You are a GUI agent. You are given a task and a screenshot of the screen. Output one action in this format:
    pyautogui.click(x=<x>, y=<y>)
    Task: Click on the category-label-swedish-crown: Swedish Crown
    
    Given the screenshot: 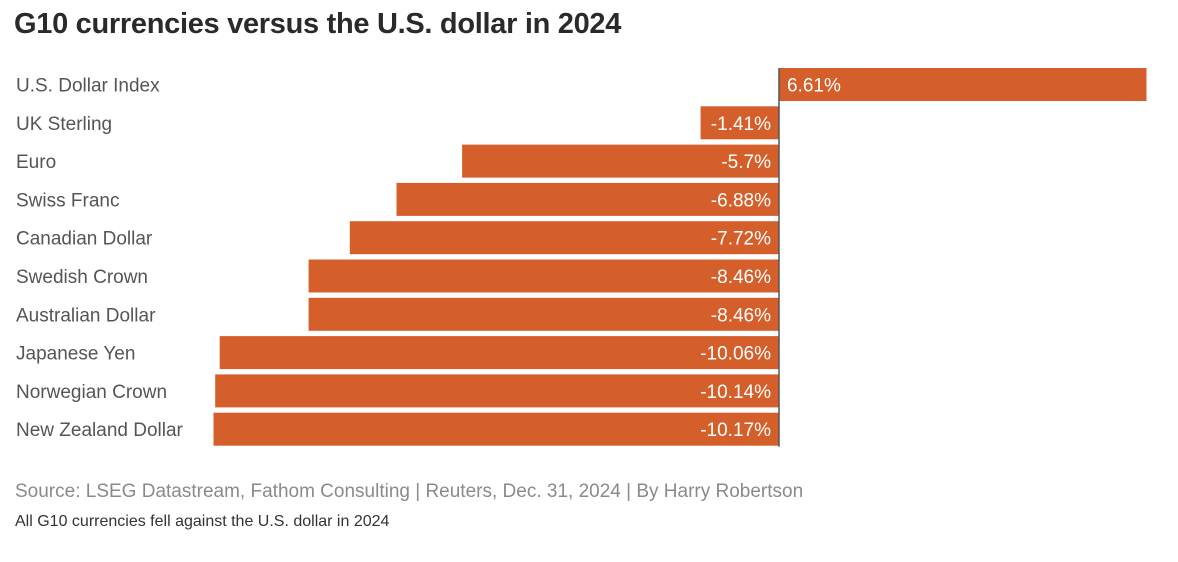 What is the action you would take?
    pyautogui.click(x=82, y=277)
    